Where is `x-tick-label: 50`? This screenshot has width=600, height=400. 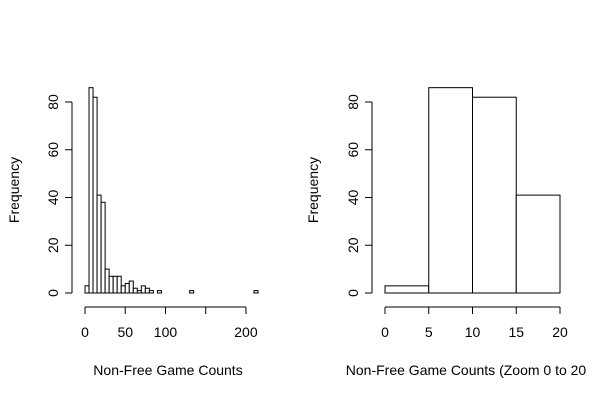
x-tick-label: 50 is located at coordinates (125, 332).